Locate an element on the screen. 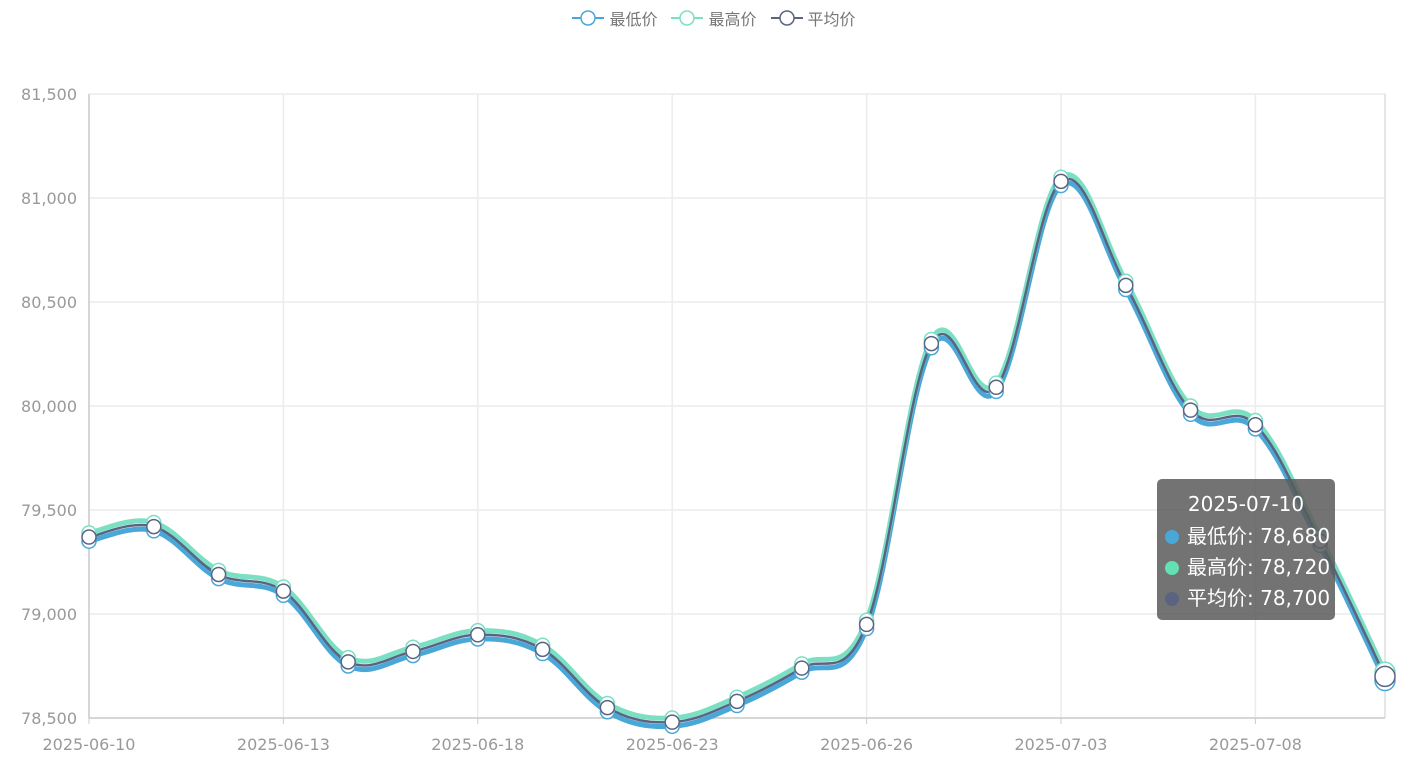 Image resolution: width=1428 pixels, height=774 pixels. x-tick-label: 2025-06-26 is located at coordinates (866, 744).